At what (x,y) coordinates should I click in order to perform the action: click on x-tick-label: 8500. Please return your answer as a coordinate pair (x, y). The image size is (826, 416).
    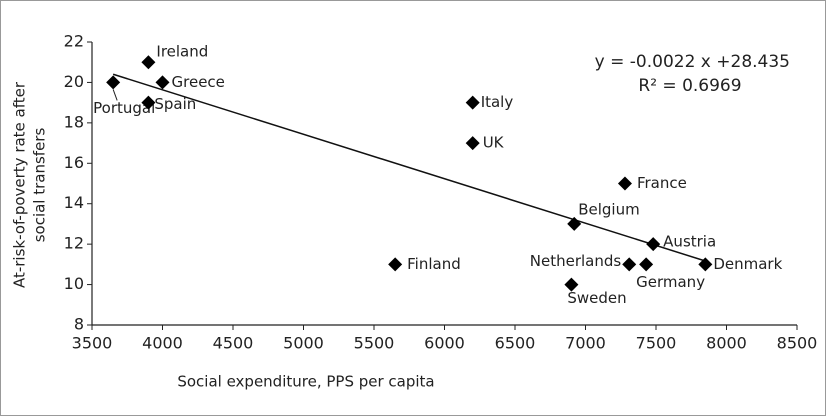
    Looking at the image, I should click on (797, 343).